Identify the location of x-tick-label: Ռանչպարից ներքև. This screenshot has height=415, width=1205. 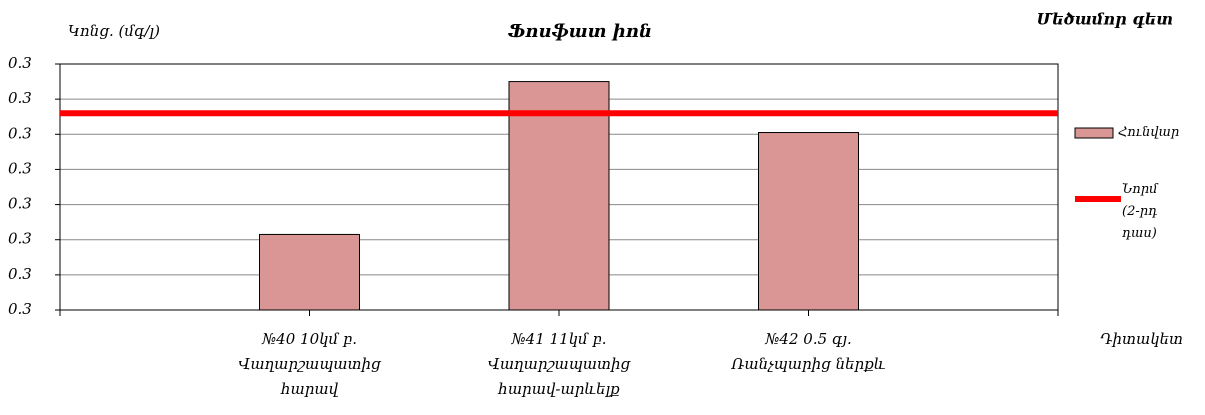
(807, 364).